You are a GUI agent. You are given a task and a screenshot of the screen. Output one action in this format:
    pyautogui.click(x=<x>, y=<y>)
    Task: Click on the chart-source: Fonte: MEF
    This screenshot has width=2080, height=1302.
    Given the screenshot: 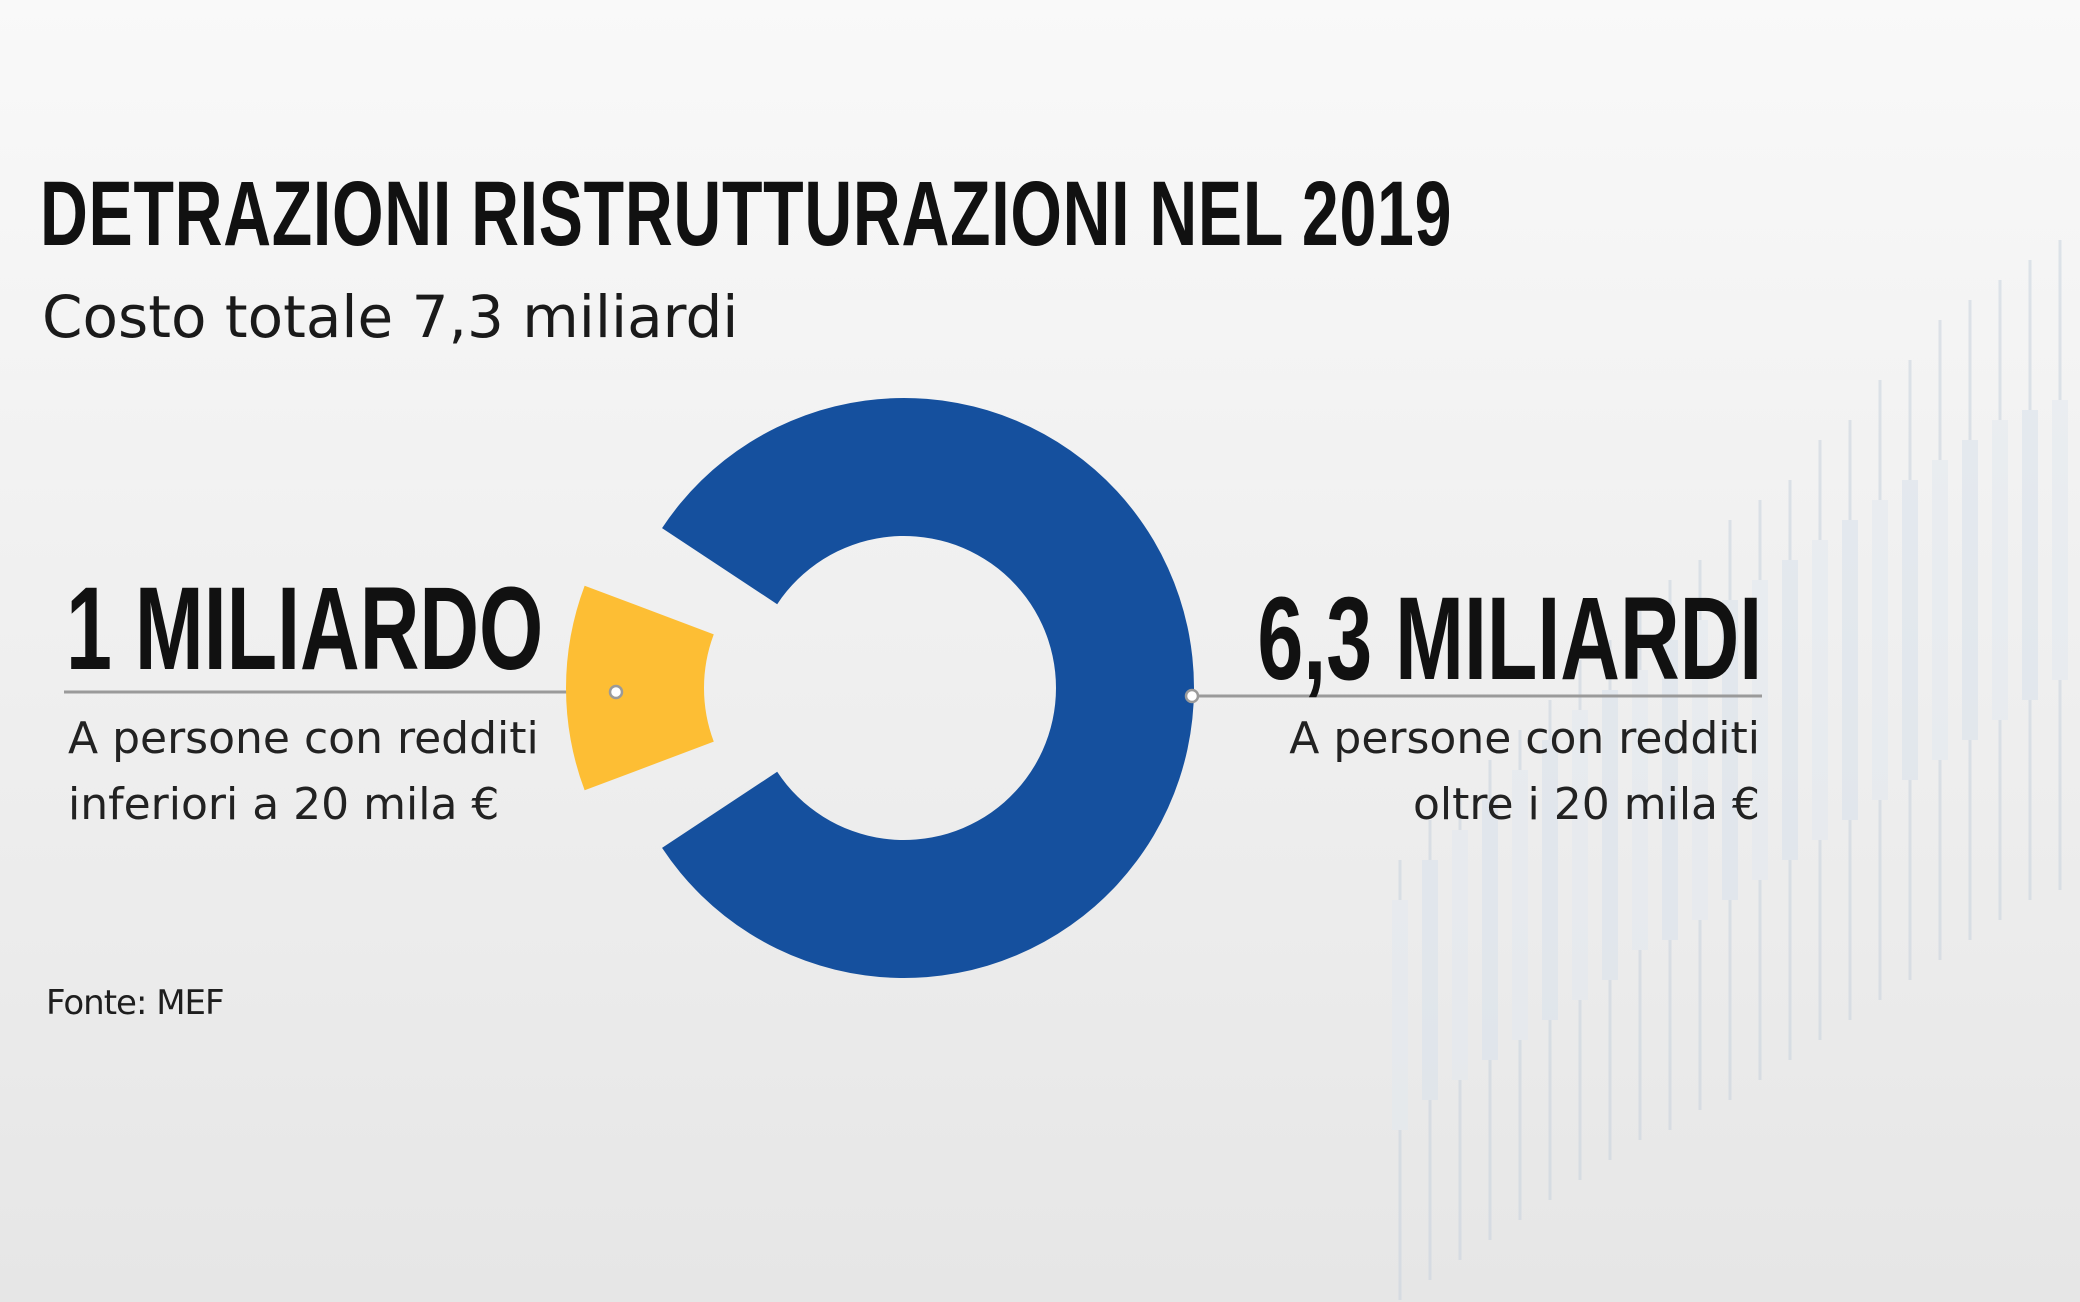 What is the action you would take?
    pyautogui.click(x=135, y=1003)
    